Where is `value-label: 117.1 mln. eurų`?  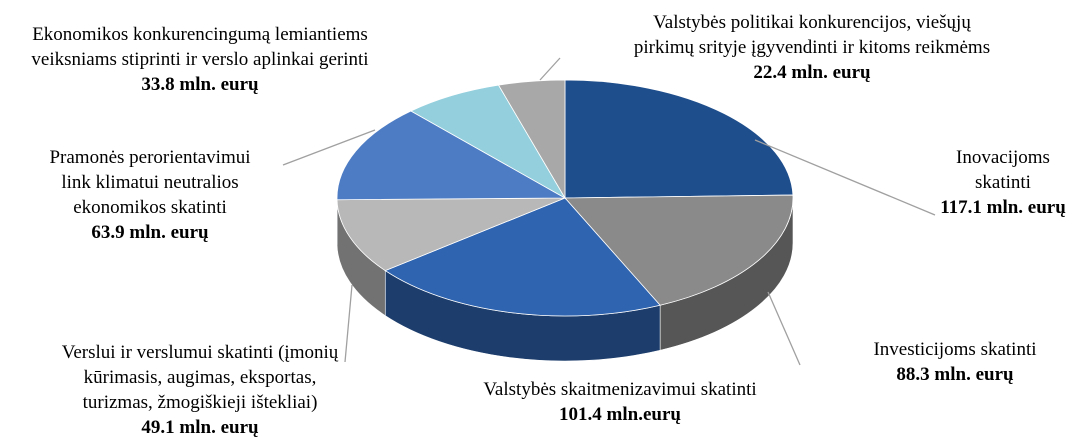
value-label: 117.1 mln. eurų is located at coordinates (1003, 207).